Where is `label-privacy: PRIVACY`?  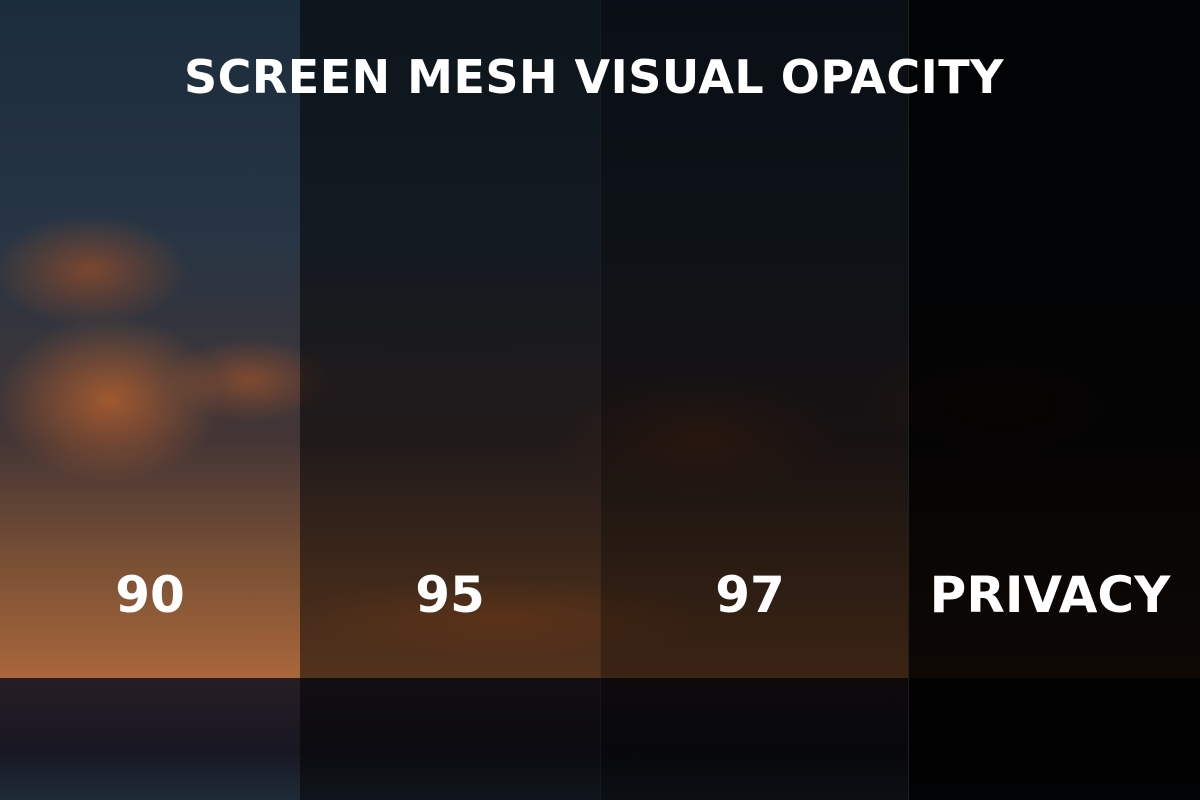 label-privacy: PRIVACY is located at coordinates (1050, 595).